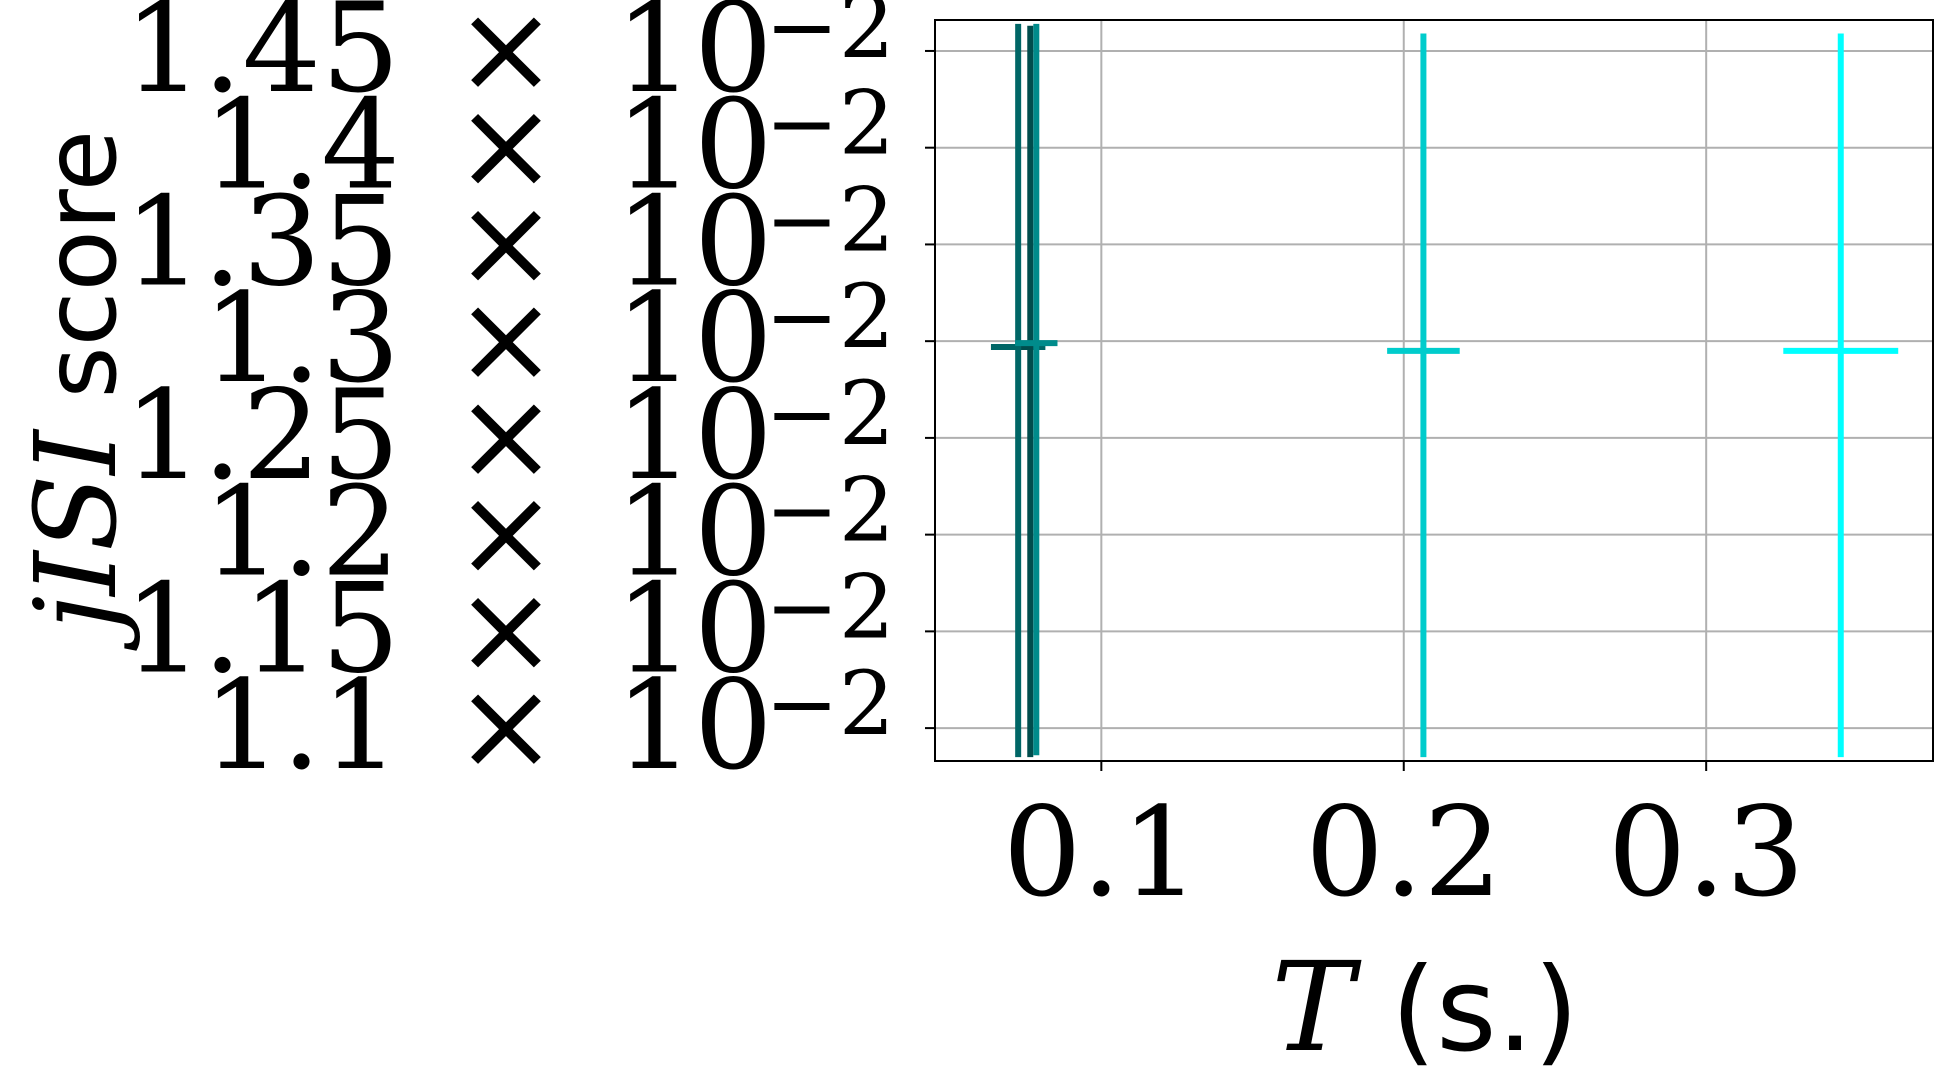 This screenshot has height=1084, width=1942. Describe the element at coordinates (1101, 853) in the screenshot. I see `x-tick-label: 0.1` at that location.